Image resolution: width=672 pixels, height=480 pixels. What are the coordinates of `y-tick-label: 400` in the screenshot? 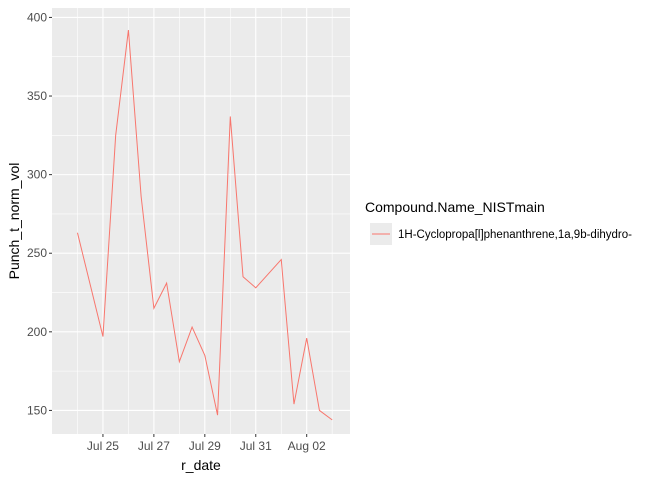 It's located at (37, 17).